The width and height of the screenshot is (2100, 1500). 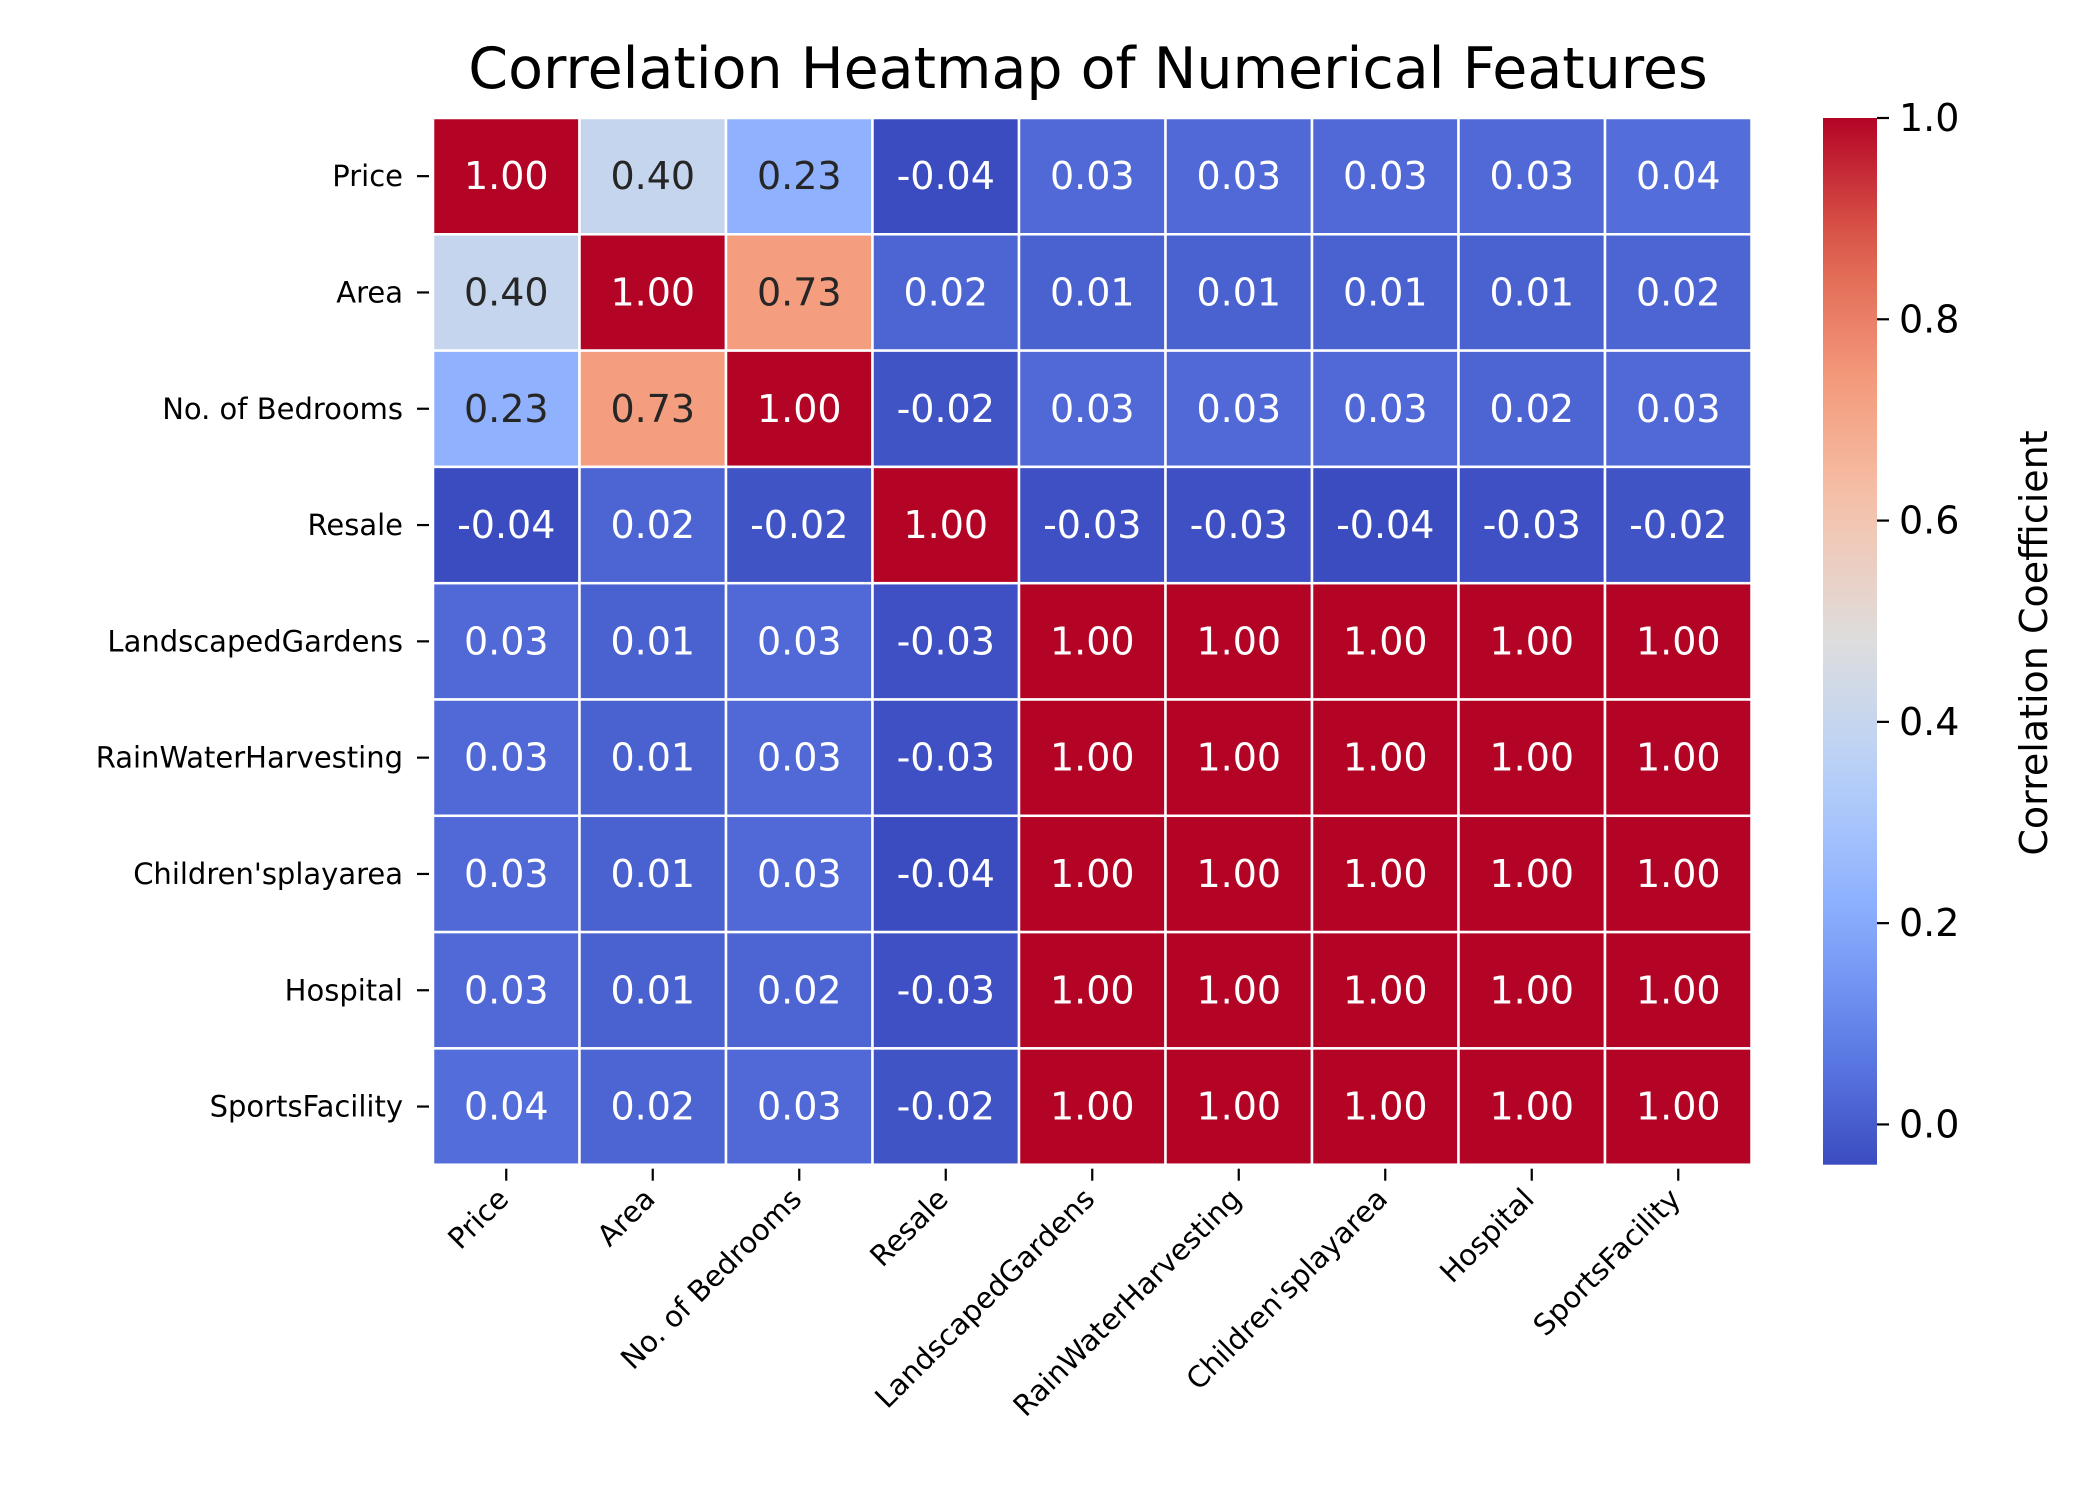 I want to click on cell-value-label: 0.23, so click(x=799, y=176).